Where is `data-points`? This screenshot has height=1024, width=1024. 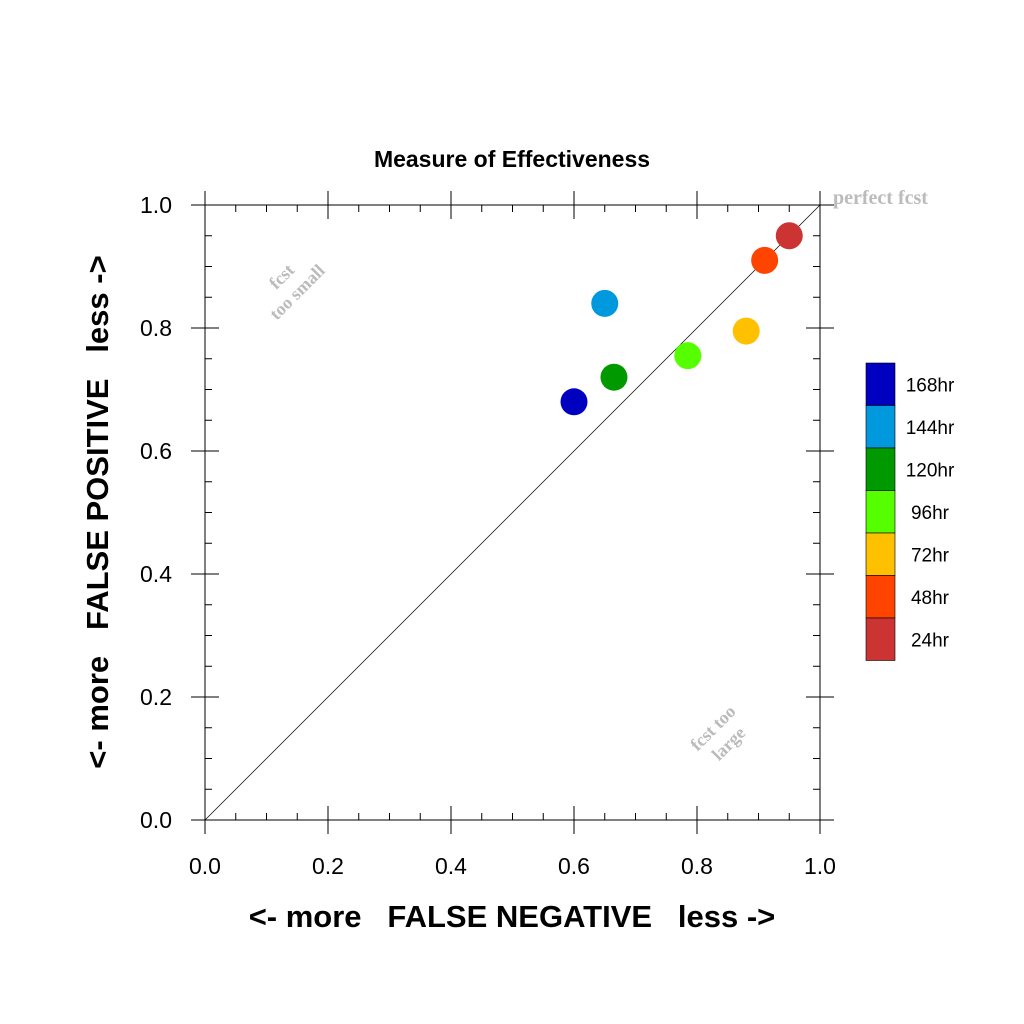 data-points is located at coordinates (681, 319).